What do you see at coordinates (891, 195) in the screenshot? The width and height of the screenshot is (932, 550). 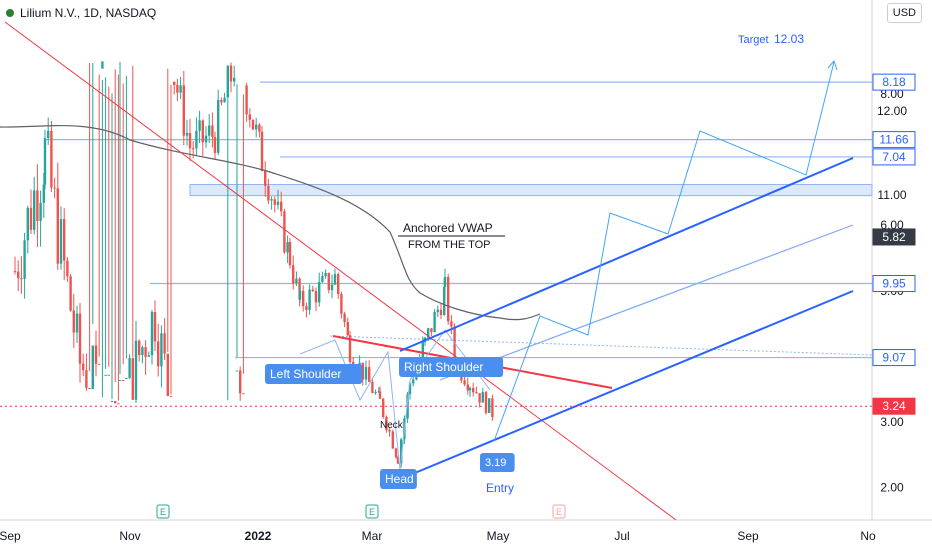 I see `y-tick-label: 11.00` at bounding box center [891, 195].